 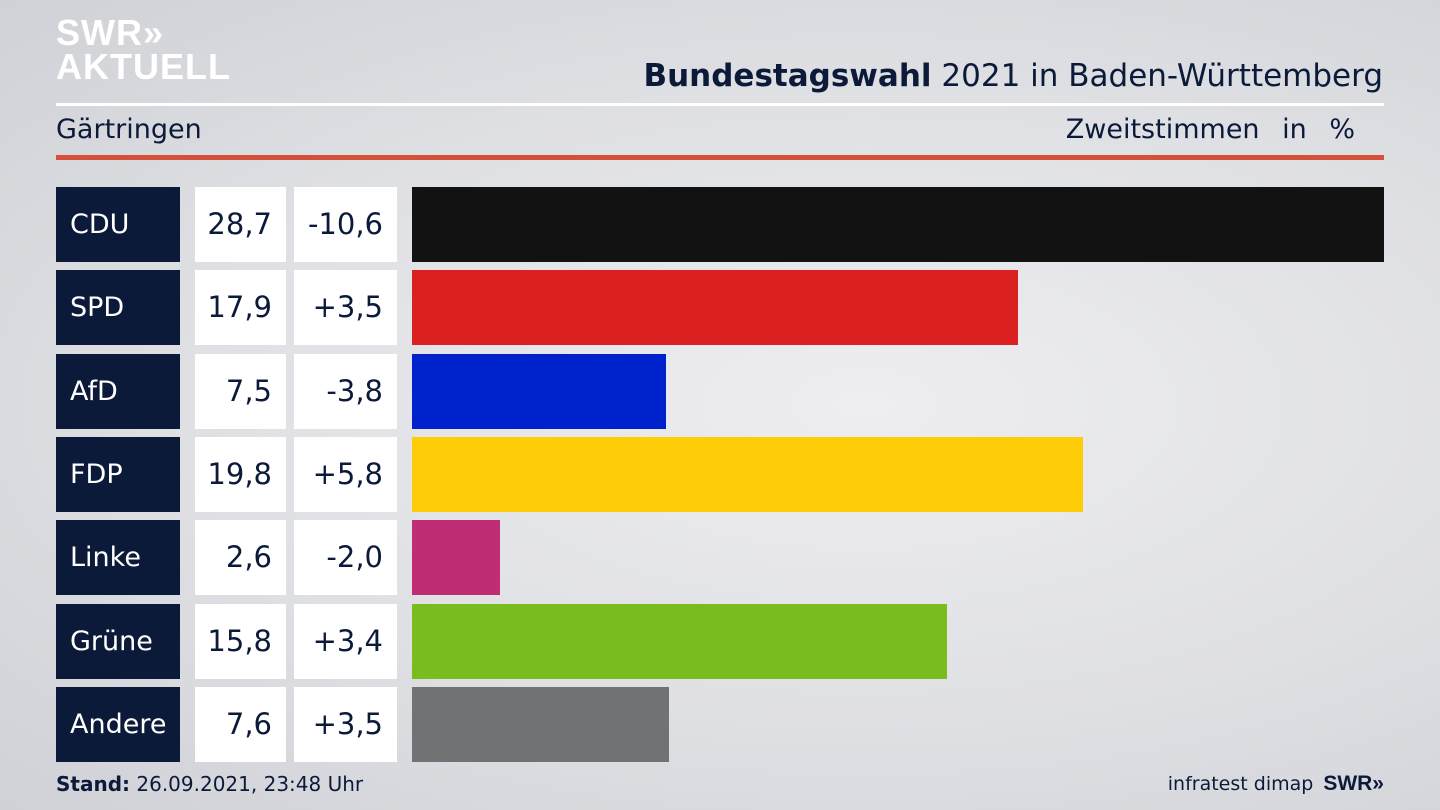 What do you see at coordinates (1318, 129) in the screenshot?
I see `unit: in %` at bounding box center [1318, 129].